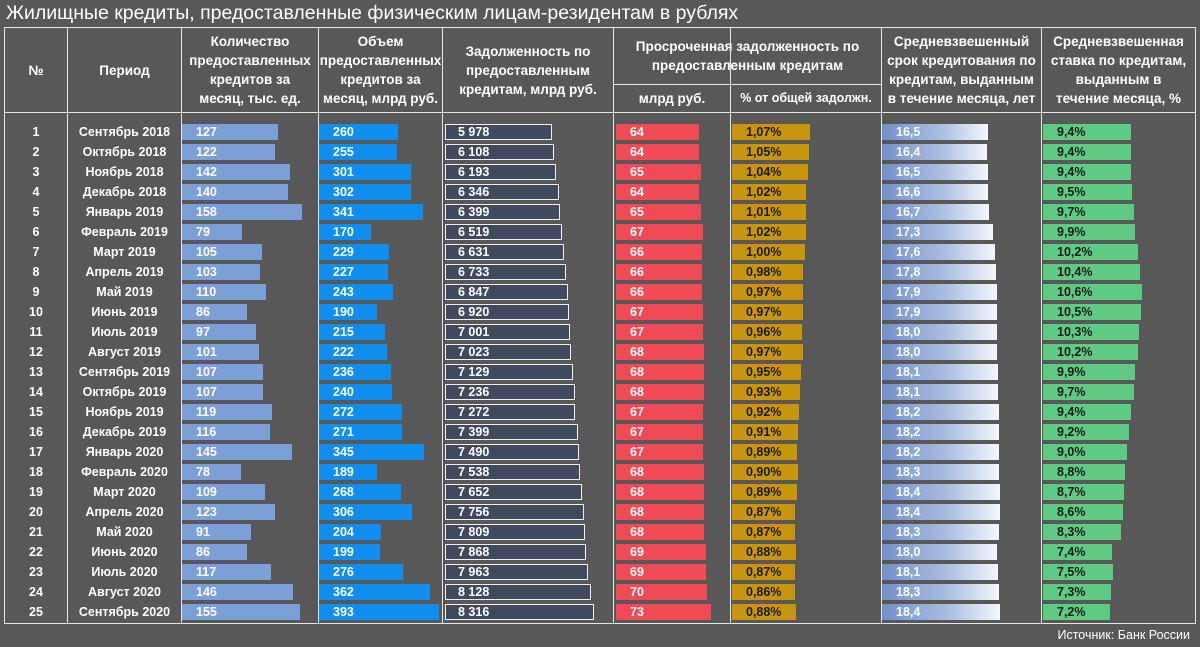 This screenshot has width=1200, height=647. Describe the element at coordinates (767, 332) in the screenshot. I see `bar-overdue-pct: 0,96%` at that location.